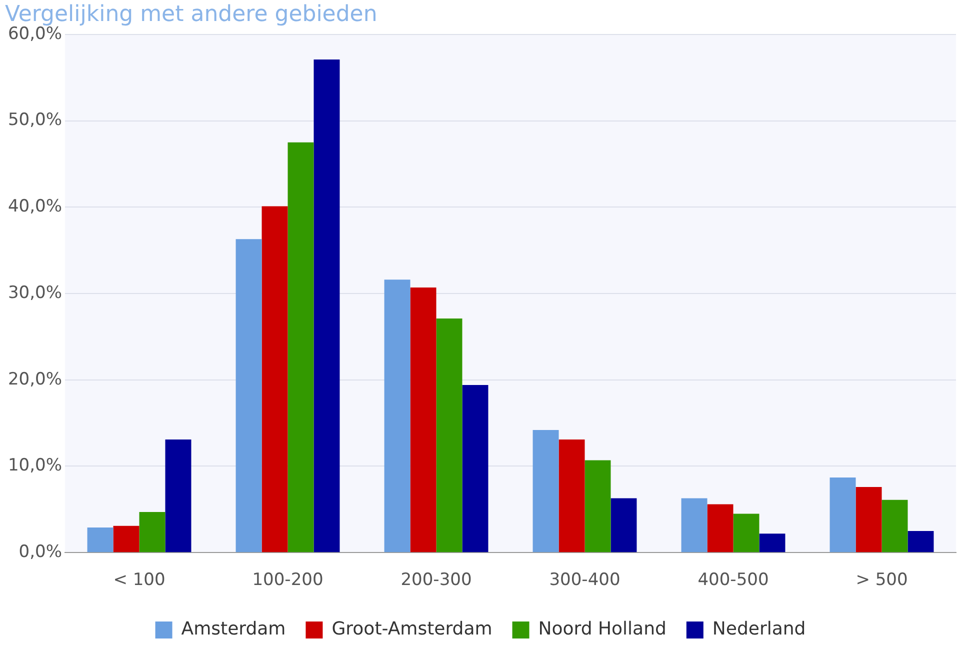 This screenshot has height=649, width=966. What do you see at coordinates (882, 580) in the screenshot?
I see `x-tick-label: > 500` at bounding box center [882, 580].